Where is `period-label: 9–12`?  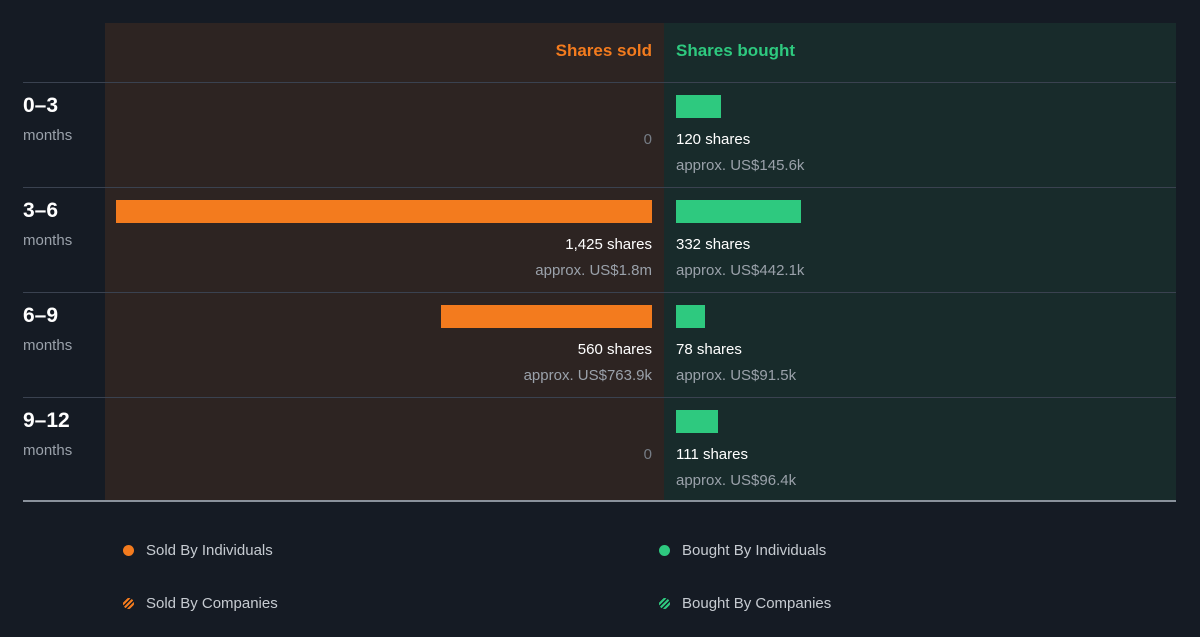
period-label: 9–12 is located at coordinates (46, 420).